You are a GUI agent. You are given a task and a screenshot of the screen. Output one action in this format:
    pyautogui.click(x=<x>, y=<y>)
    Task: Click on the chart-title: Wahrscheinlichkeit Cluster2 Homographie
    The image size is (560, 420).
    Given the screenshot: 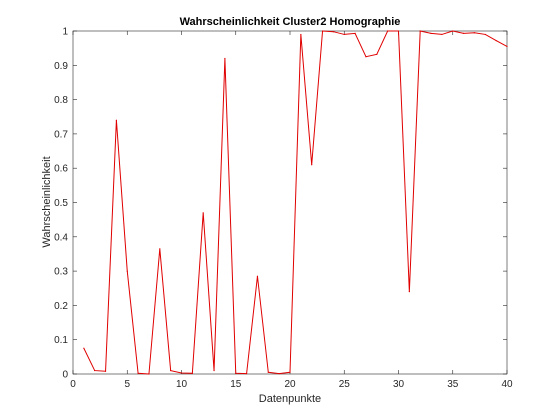 What is the action you would take?
    pyautogui.click(x=290, y=22)
    